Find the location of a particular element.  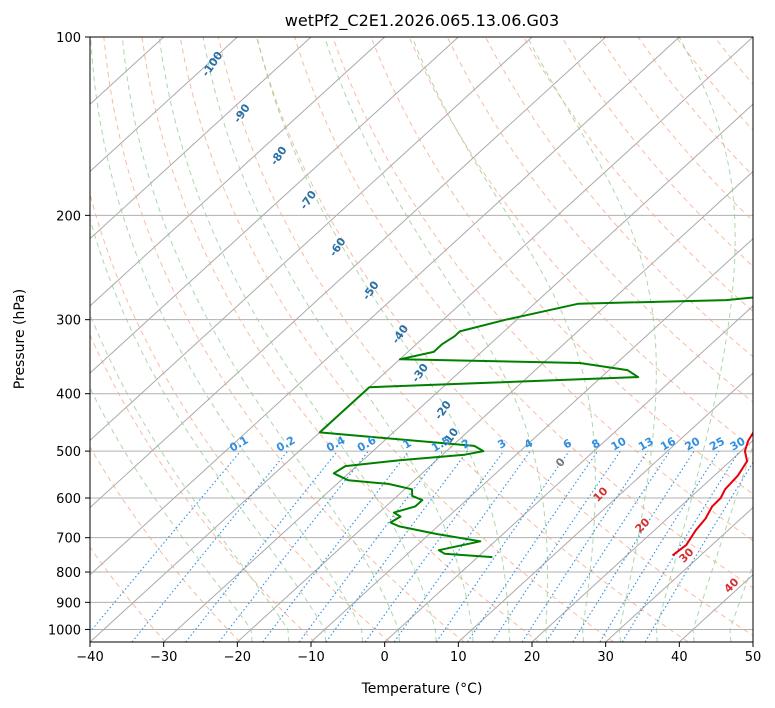

y-tick-label: 700 is located at coordinates (68, 539).